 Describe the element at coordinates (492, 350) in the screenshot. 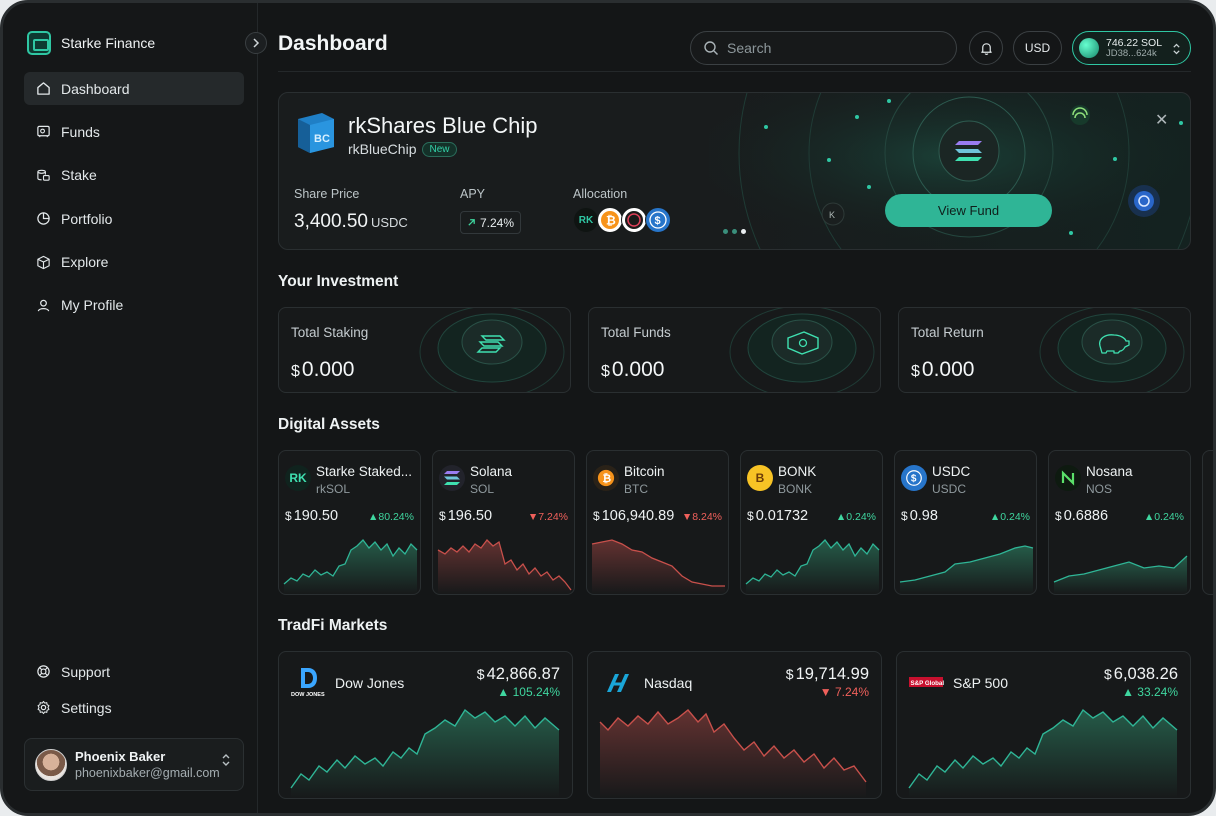

I see `stake-icon` at that location.